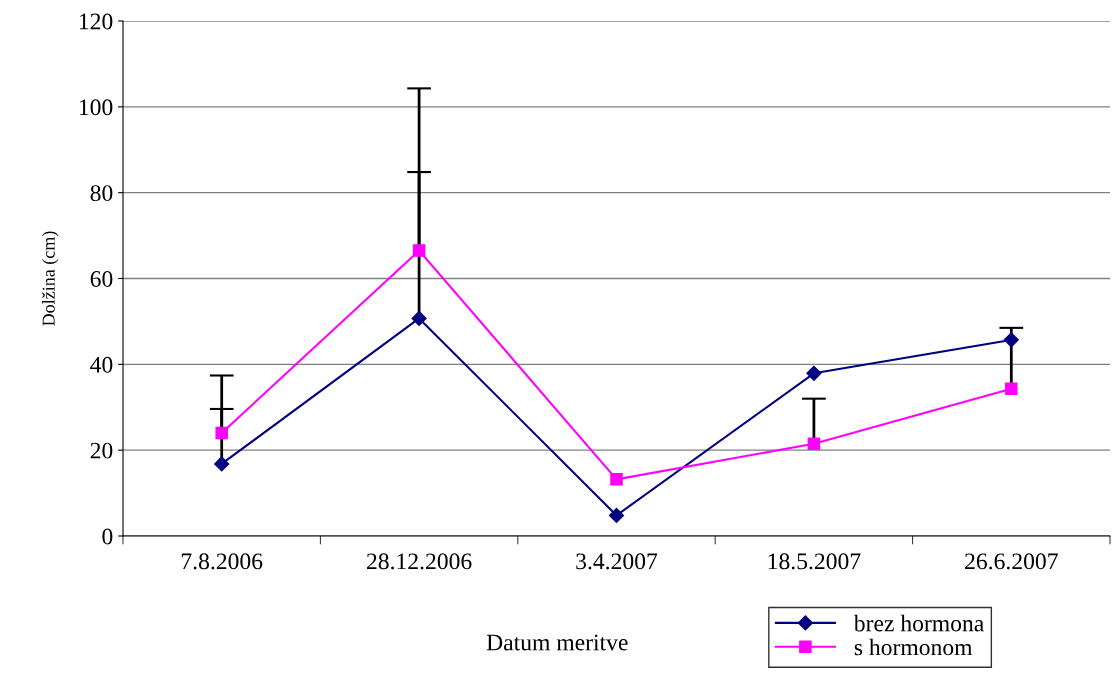  Describe the element at coordinates (918, 623) in the screenshot. I see `legend-label: brez hormona` at that location.